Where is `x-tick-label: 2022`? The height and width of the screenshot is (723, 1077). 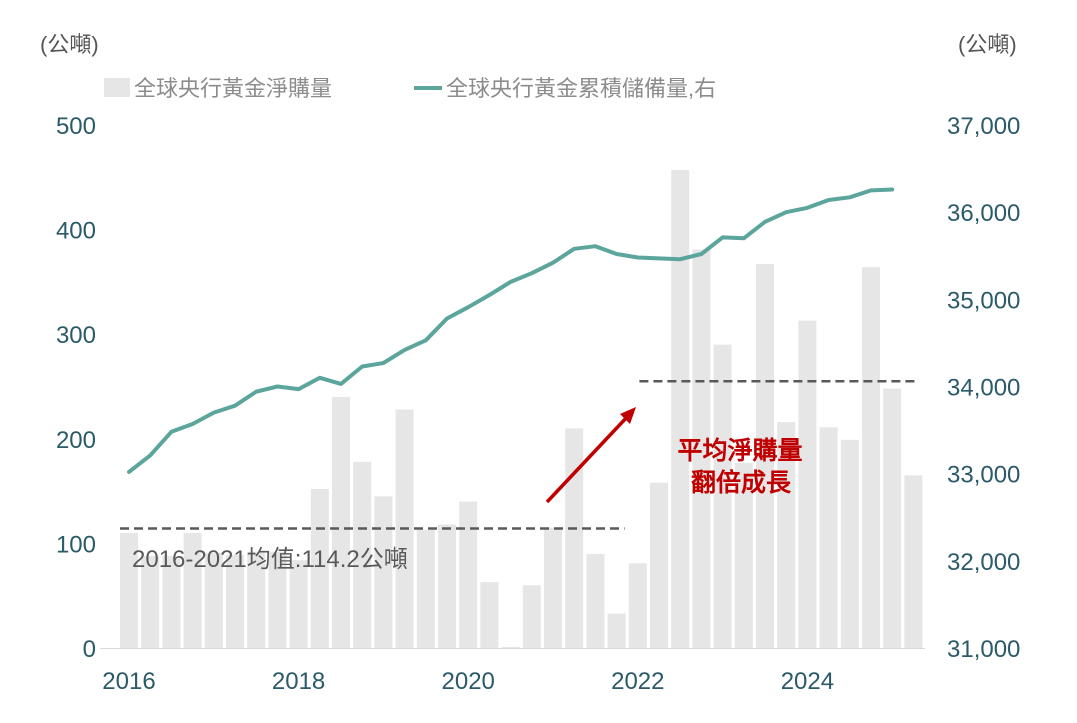
x-tick-label: 2022 is located at coordinates (637, 681).